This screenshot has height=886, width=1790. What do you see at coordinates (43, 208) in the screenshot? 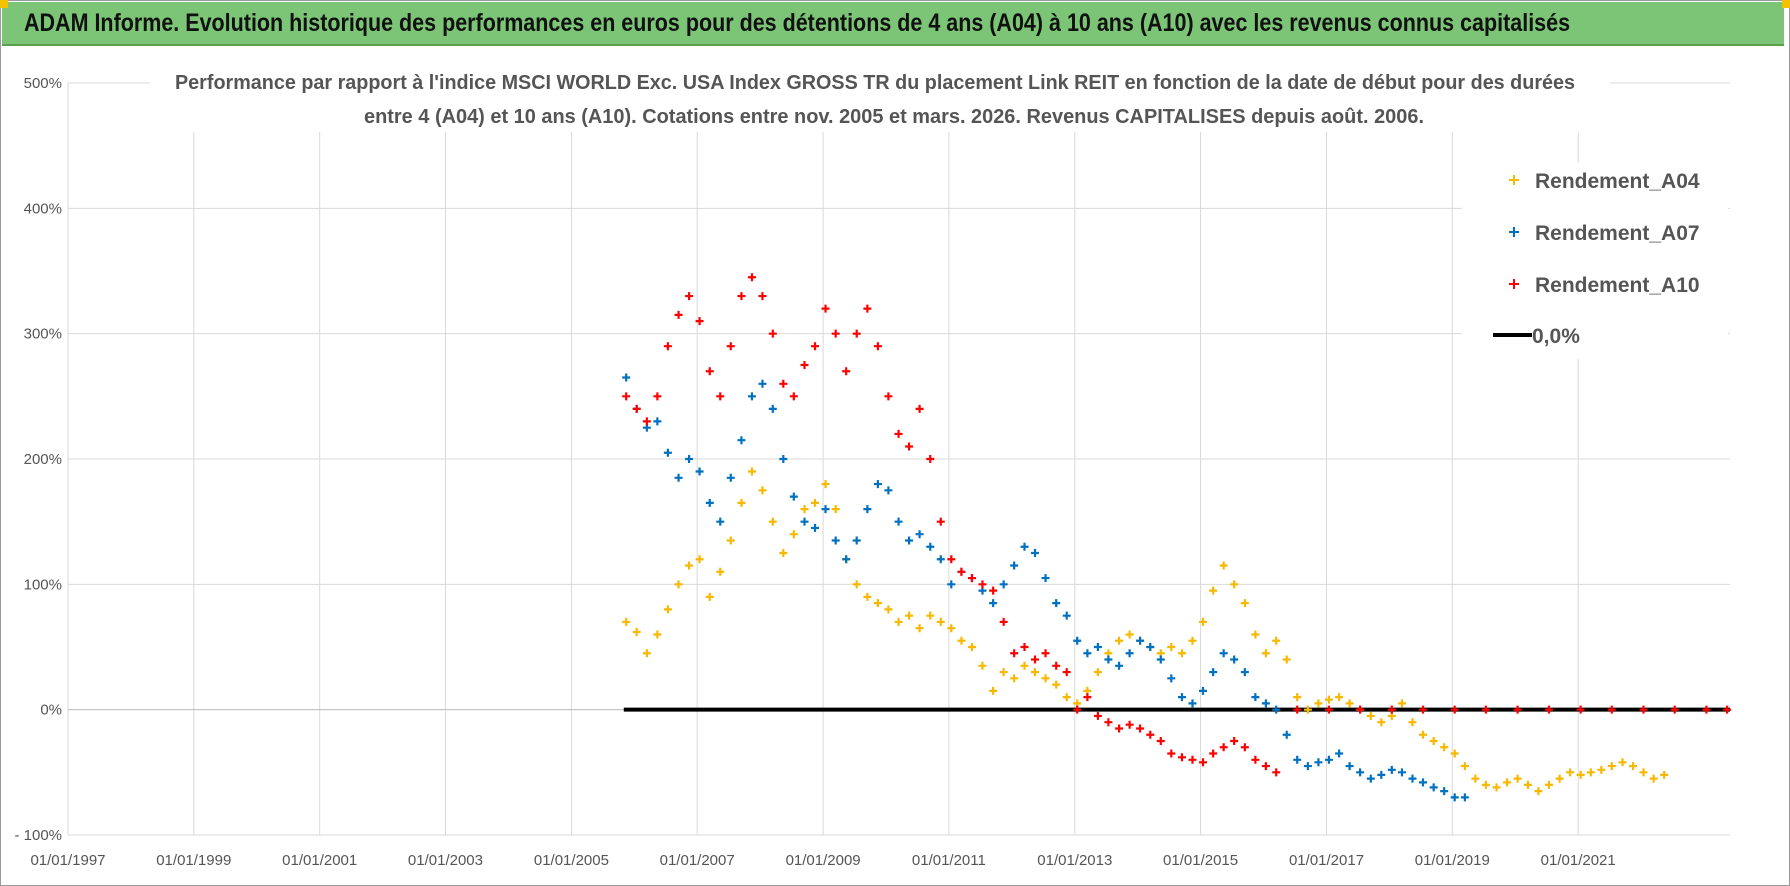
I see `y-tick-label: 400%` at bounding box center [43, 208].